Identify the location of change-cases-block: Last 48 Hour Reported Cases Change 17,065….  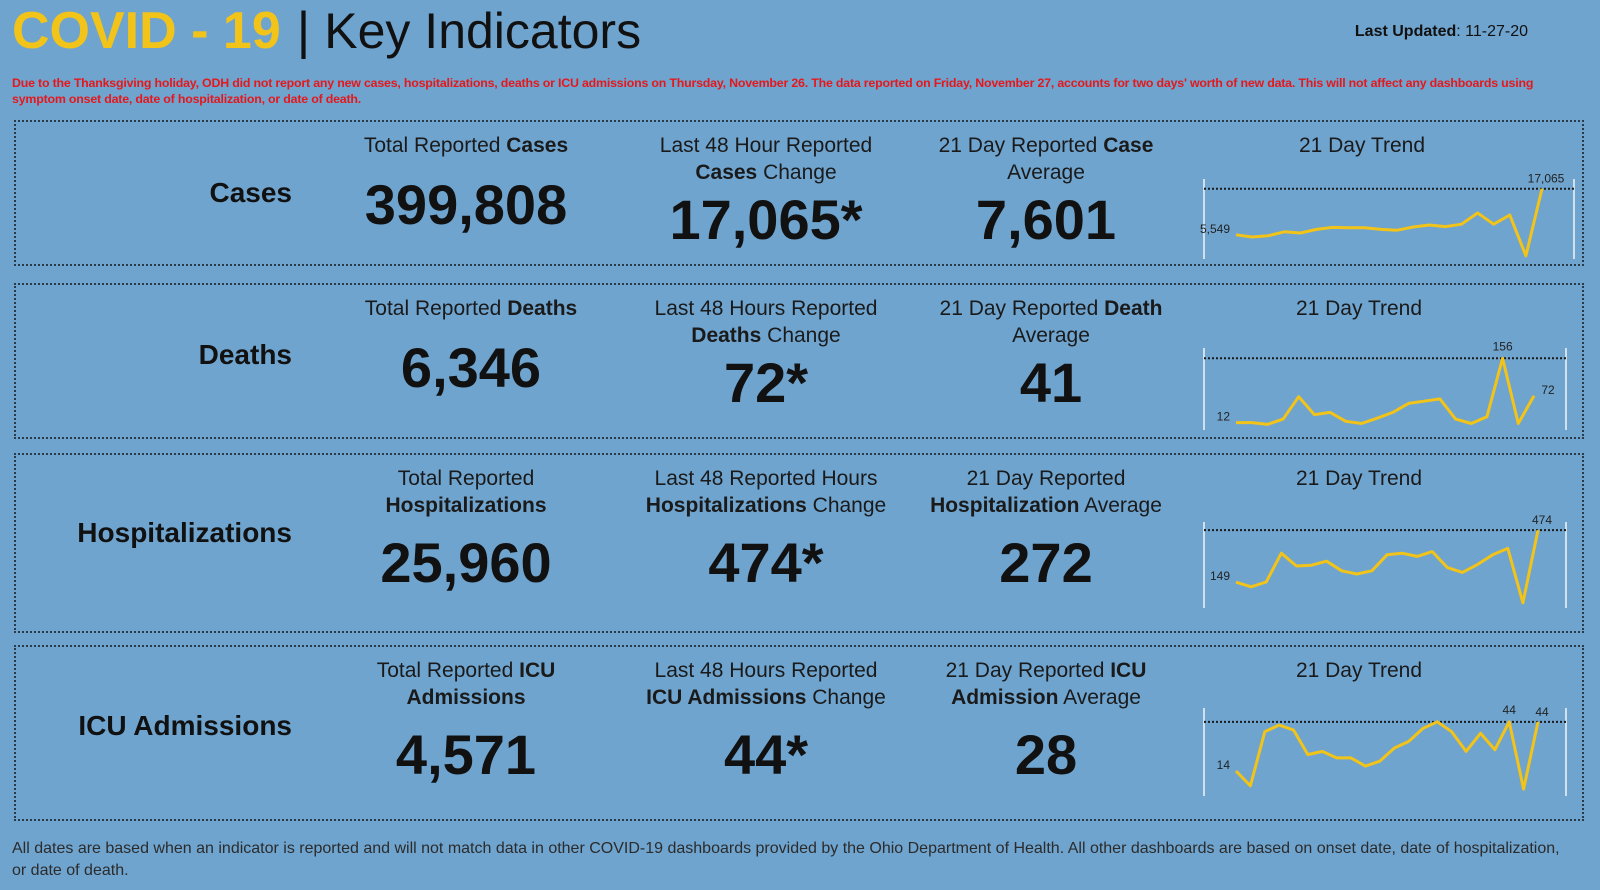
(766, 191).